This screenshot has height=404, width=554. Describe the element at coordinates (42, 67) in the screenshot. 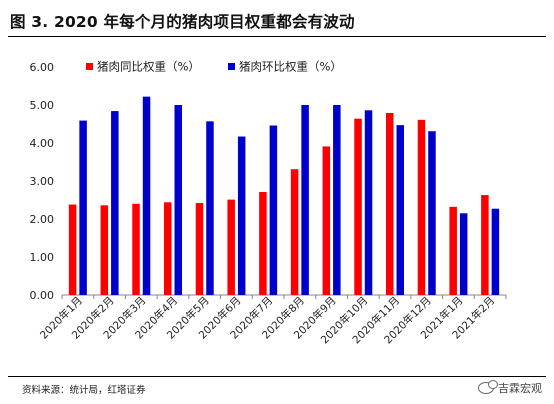

I see `y-tick-label: 6.00` at that location.